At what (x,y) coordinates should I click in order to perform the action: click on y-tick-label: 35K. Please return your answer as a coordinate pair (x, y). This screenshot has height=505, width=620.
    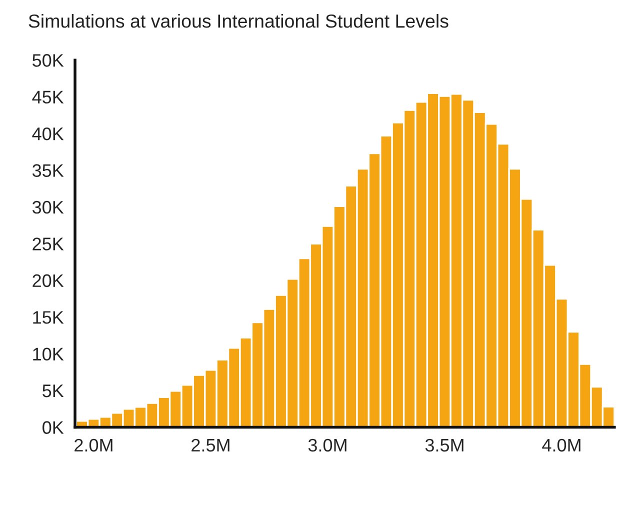
    Looking at the image, I should click on (48, 170).